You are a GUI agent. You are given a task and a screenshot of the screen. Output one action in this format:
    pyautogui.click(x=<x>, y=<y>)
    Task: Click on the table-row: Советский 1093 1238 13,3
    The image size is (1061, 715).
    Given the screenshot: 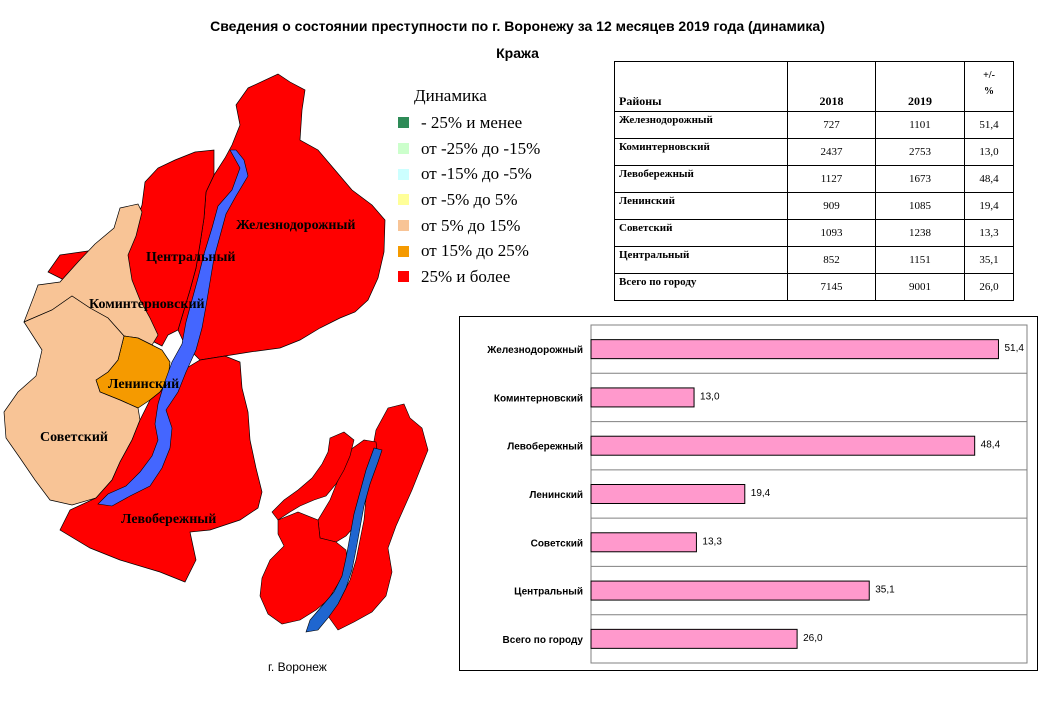 What is the action you would take?
    pyautogui.click(x=814, y=233)
    